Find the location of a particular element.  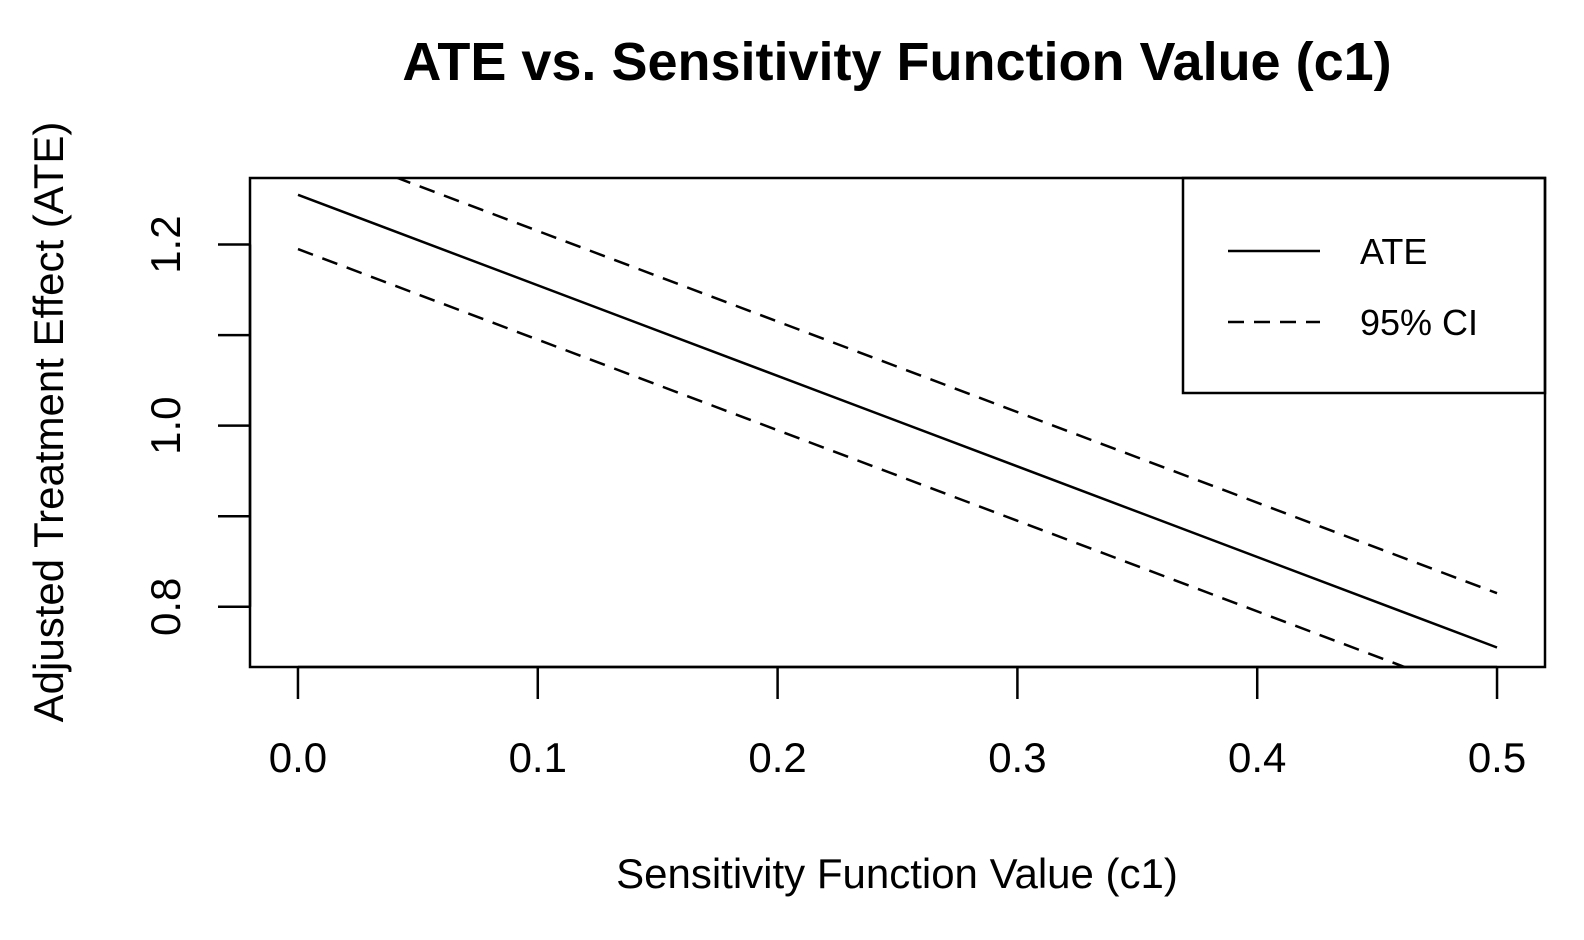

legend-label-ate: ATE is located at coordinates (1393, 251).